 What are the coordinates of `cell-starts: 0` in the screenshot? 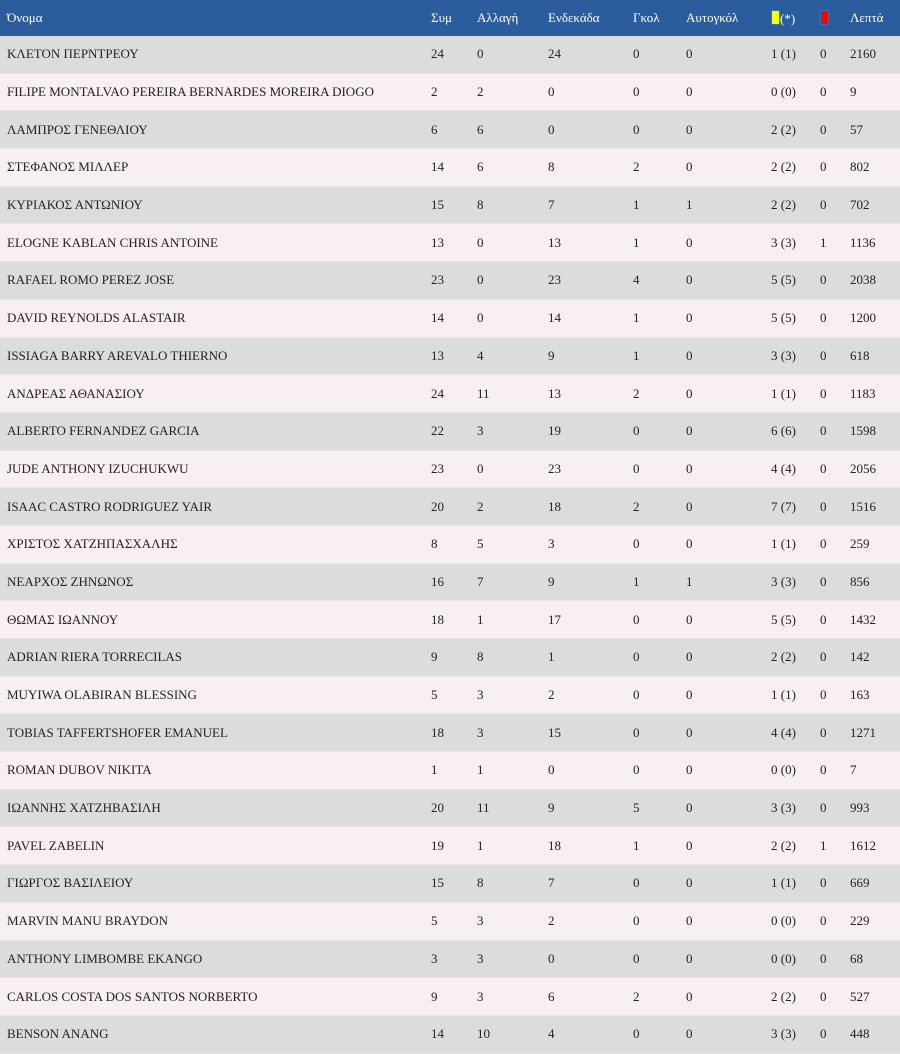 It's located at (590, 959).